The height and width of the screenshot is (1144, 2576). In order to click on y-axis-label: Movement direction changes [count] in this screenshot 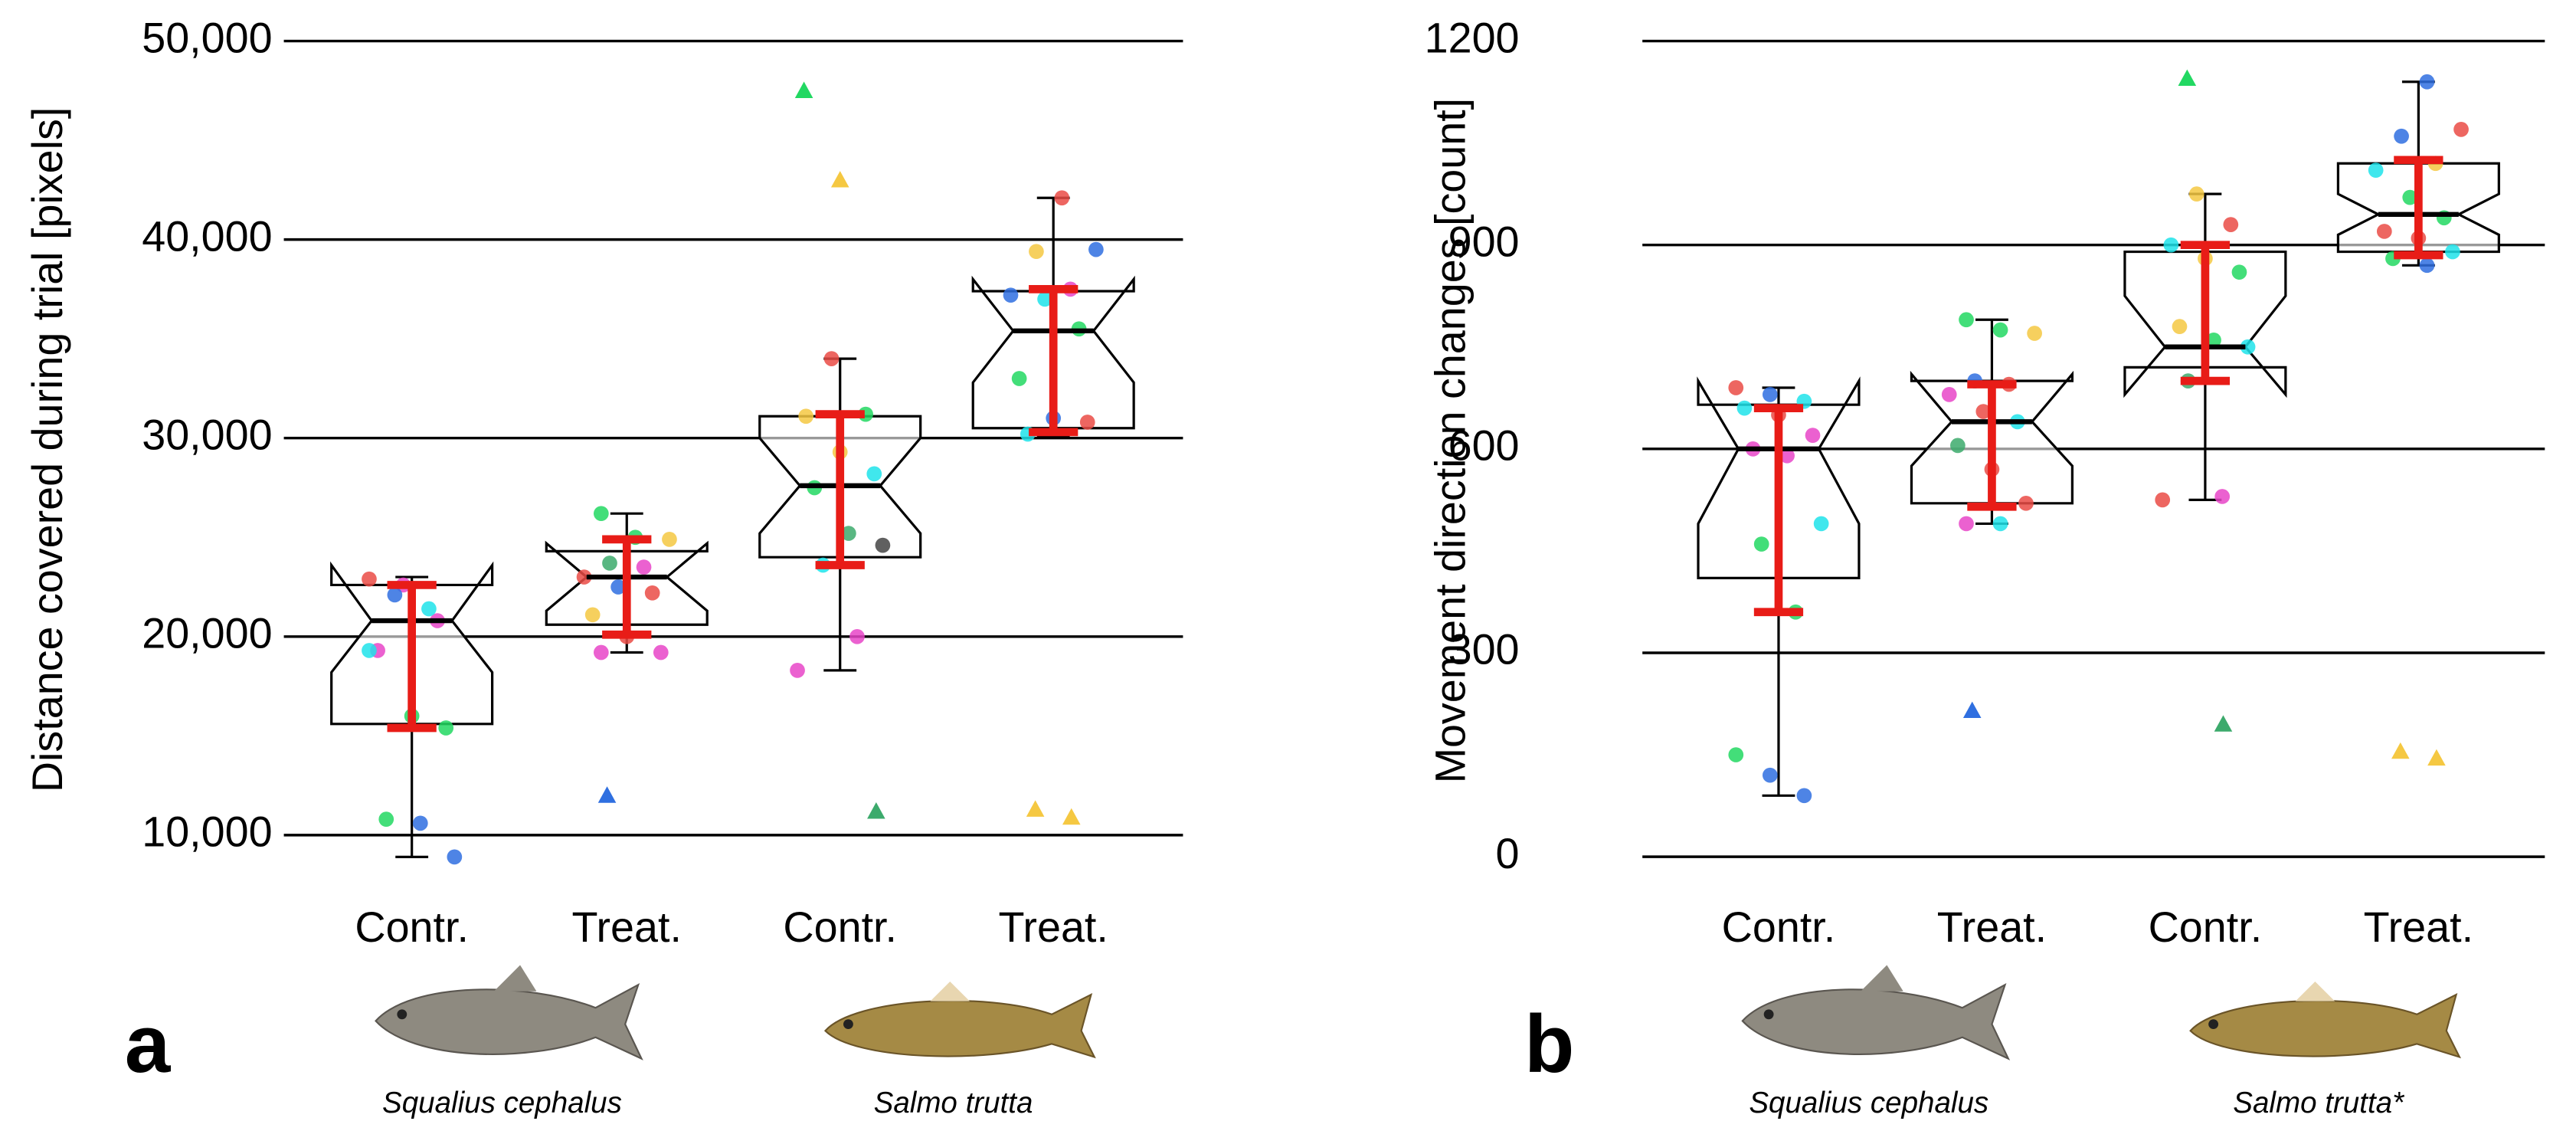, I will do `click(1451, 441)`.